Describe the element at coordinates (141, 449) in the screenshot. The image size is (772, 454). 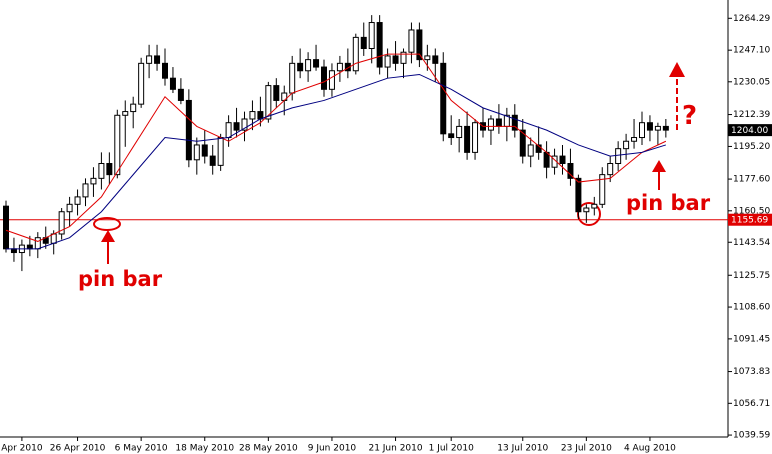
I see `x-tick-label: 6 May 2010` at that location.